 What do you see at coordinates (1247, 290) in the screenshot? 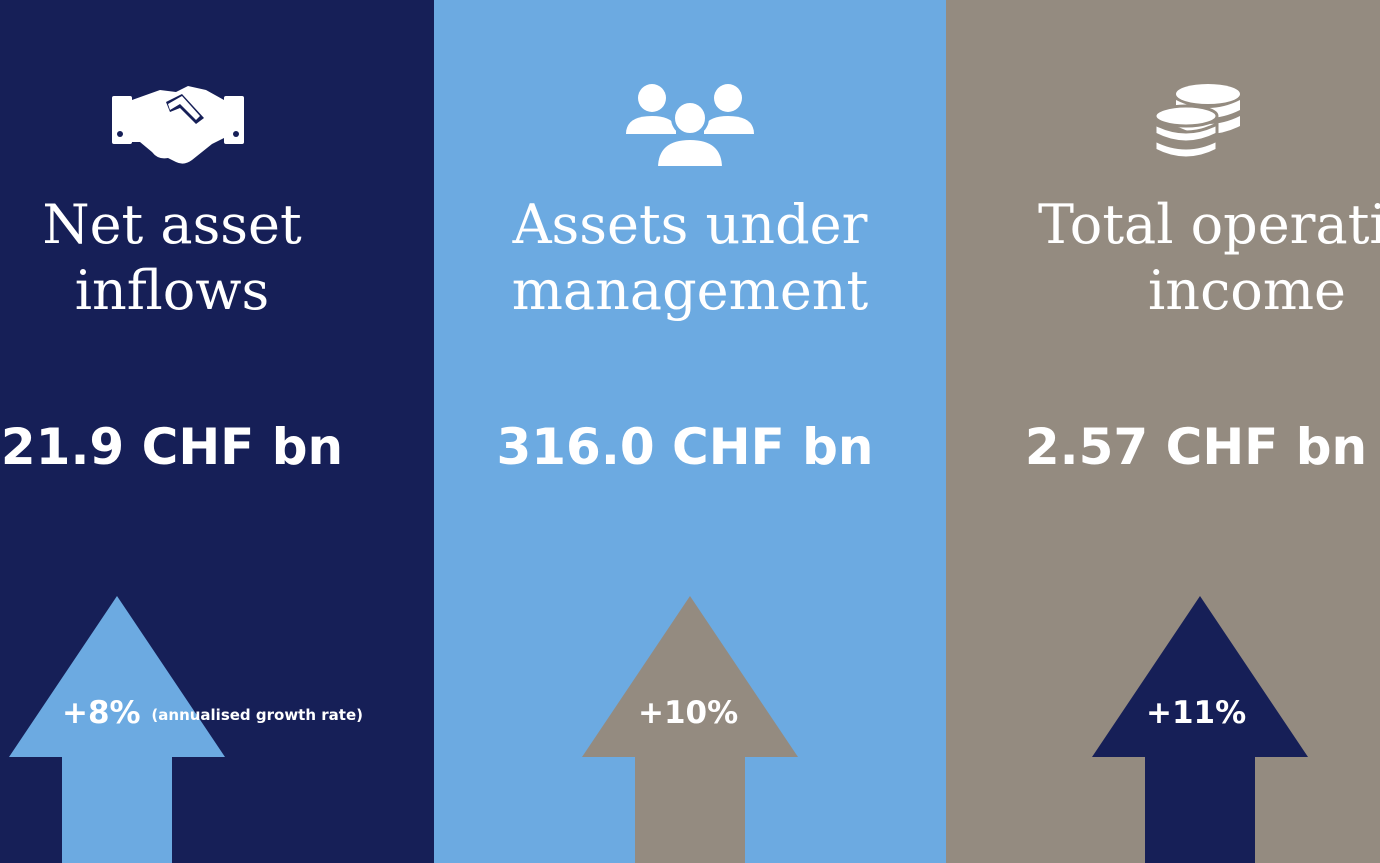
I see `title-line-2: income` at bounding box center [1247, 290].